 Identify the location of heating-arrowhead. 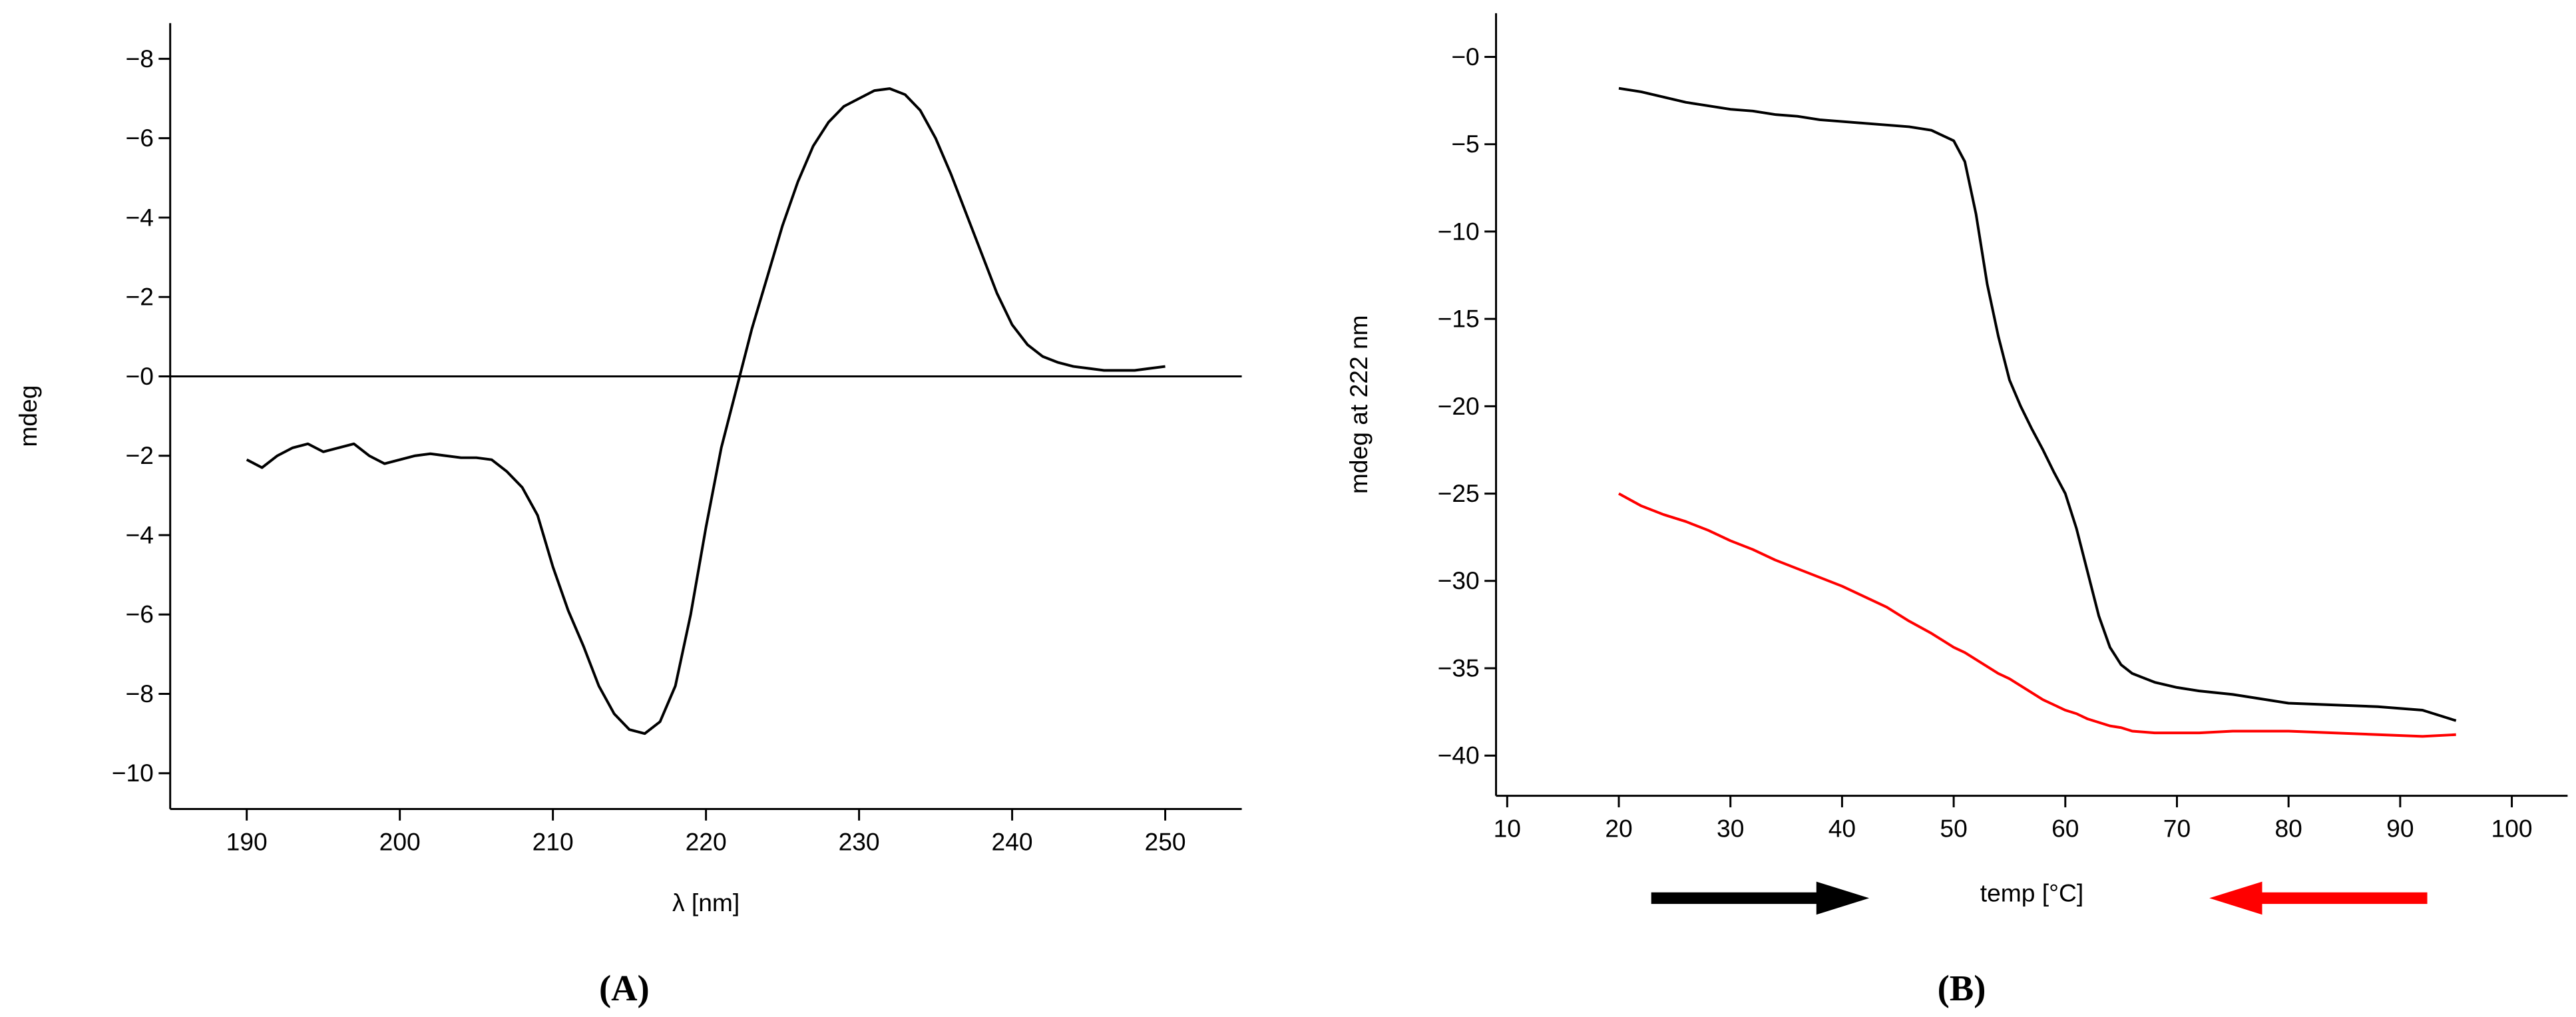
(1843, 898).